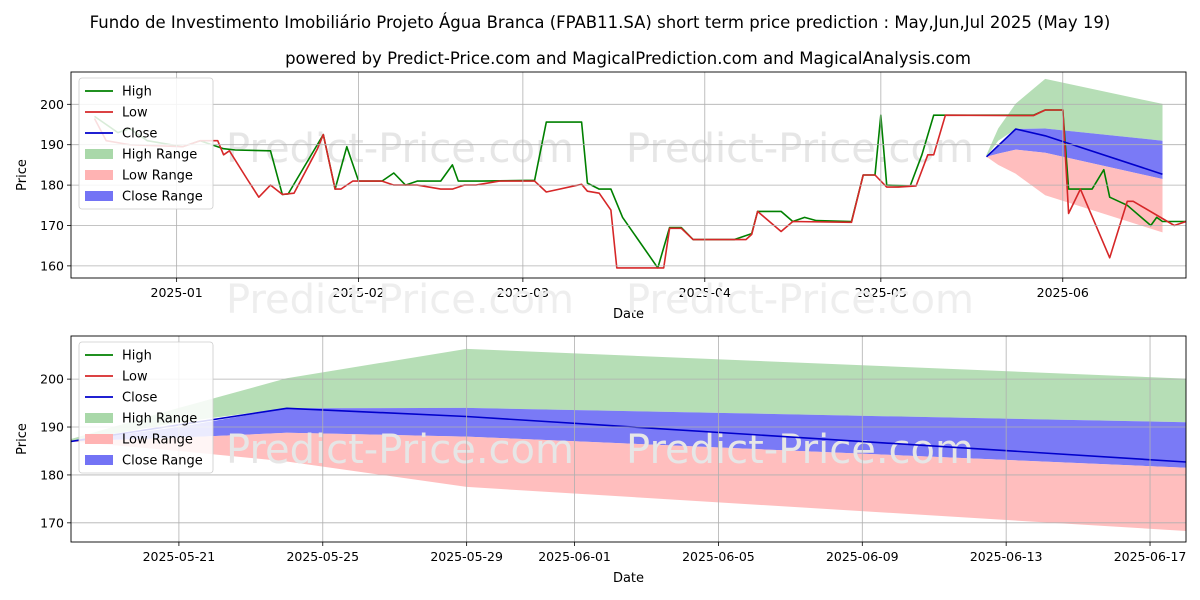 The height and width of the screenshot is (600, 1200). I want to click on x-tick-label: 2025-06-13, so click(1006, 556).